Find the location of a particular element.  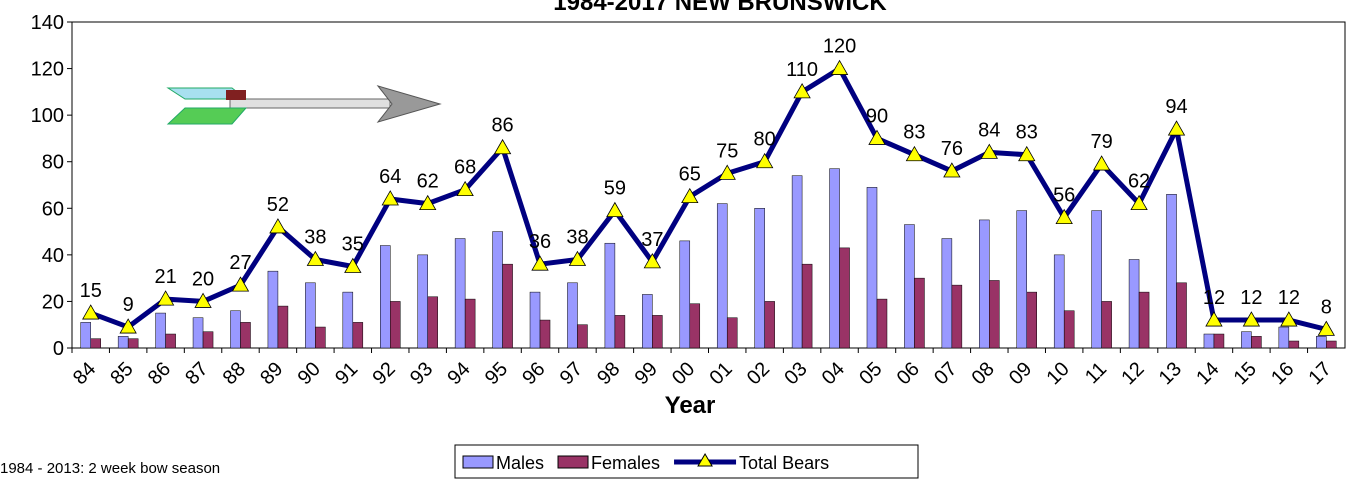

data-label: 38 is located at coordinates (577, 238).